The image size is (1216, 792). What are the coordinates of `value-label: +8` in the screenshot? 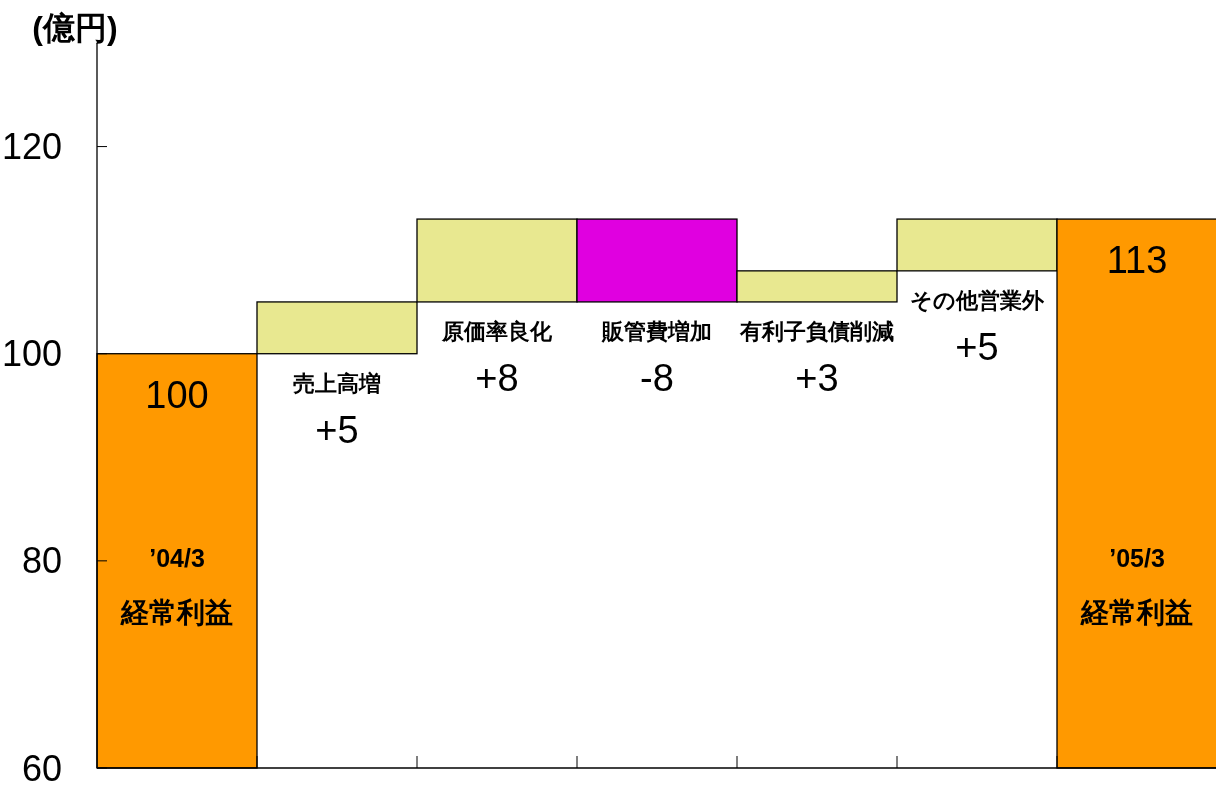 It's located at (497, 377).